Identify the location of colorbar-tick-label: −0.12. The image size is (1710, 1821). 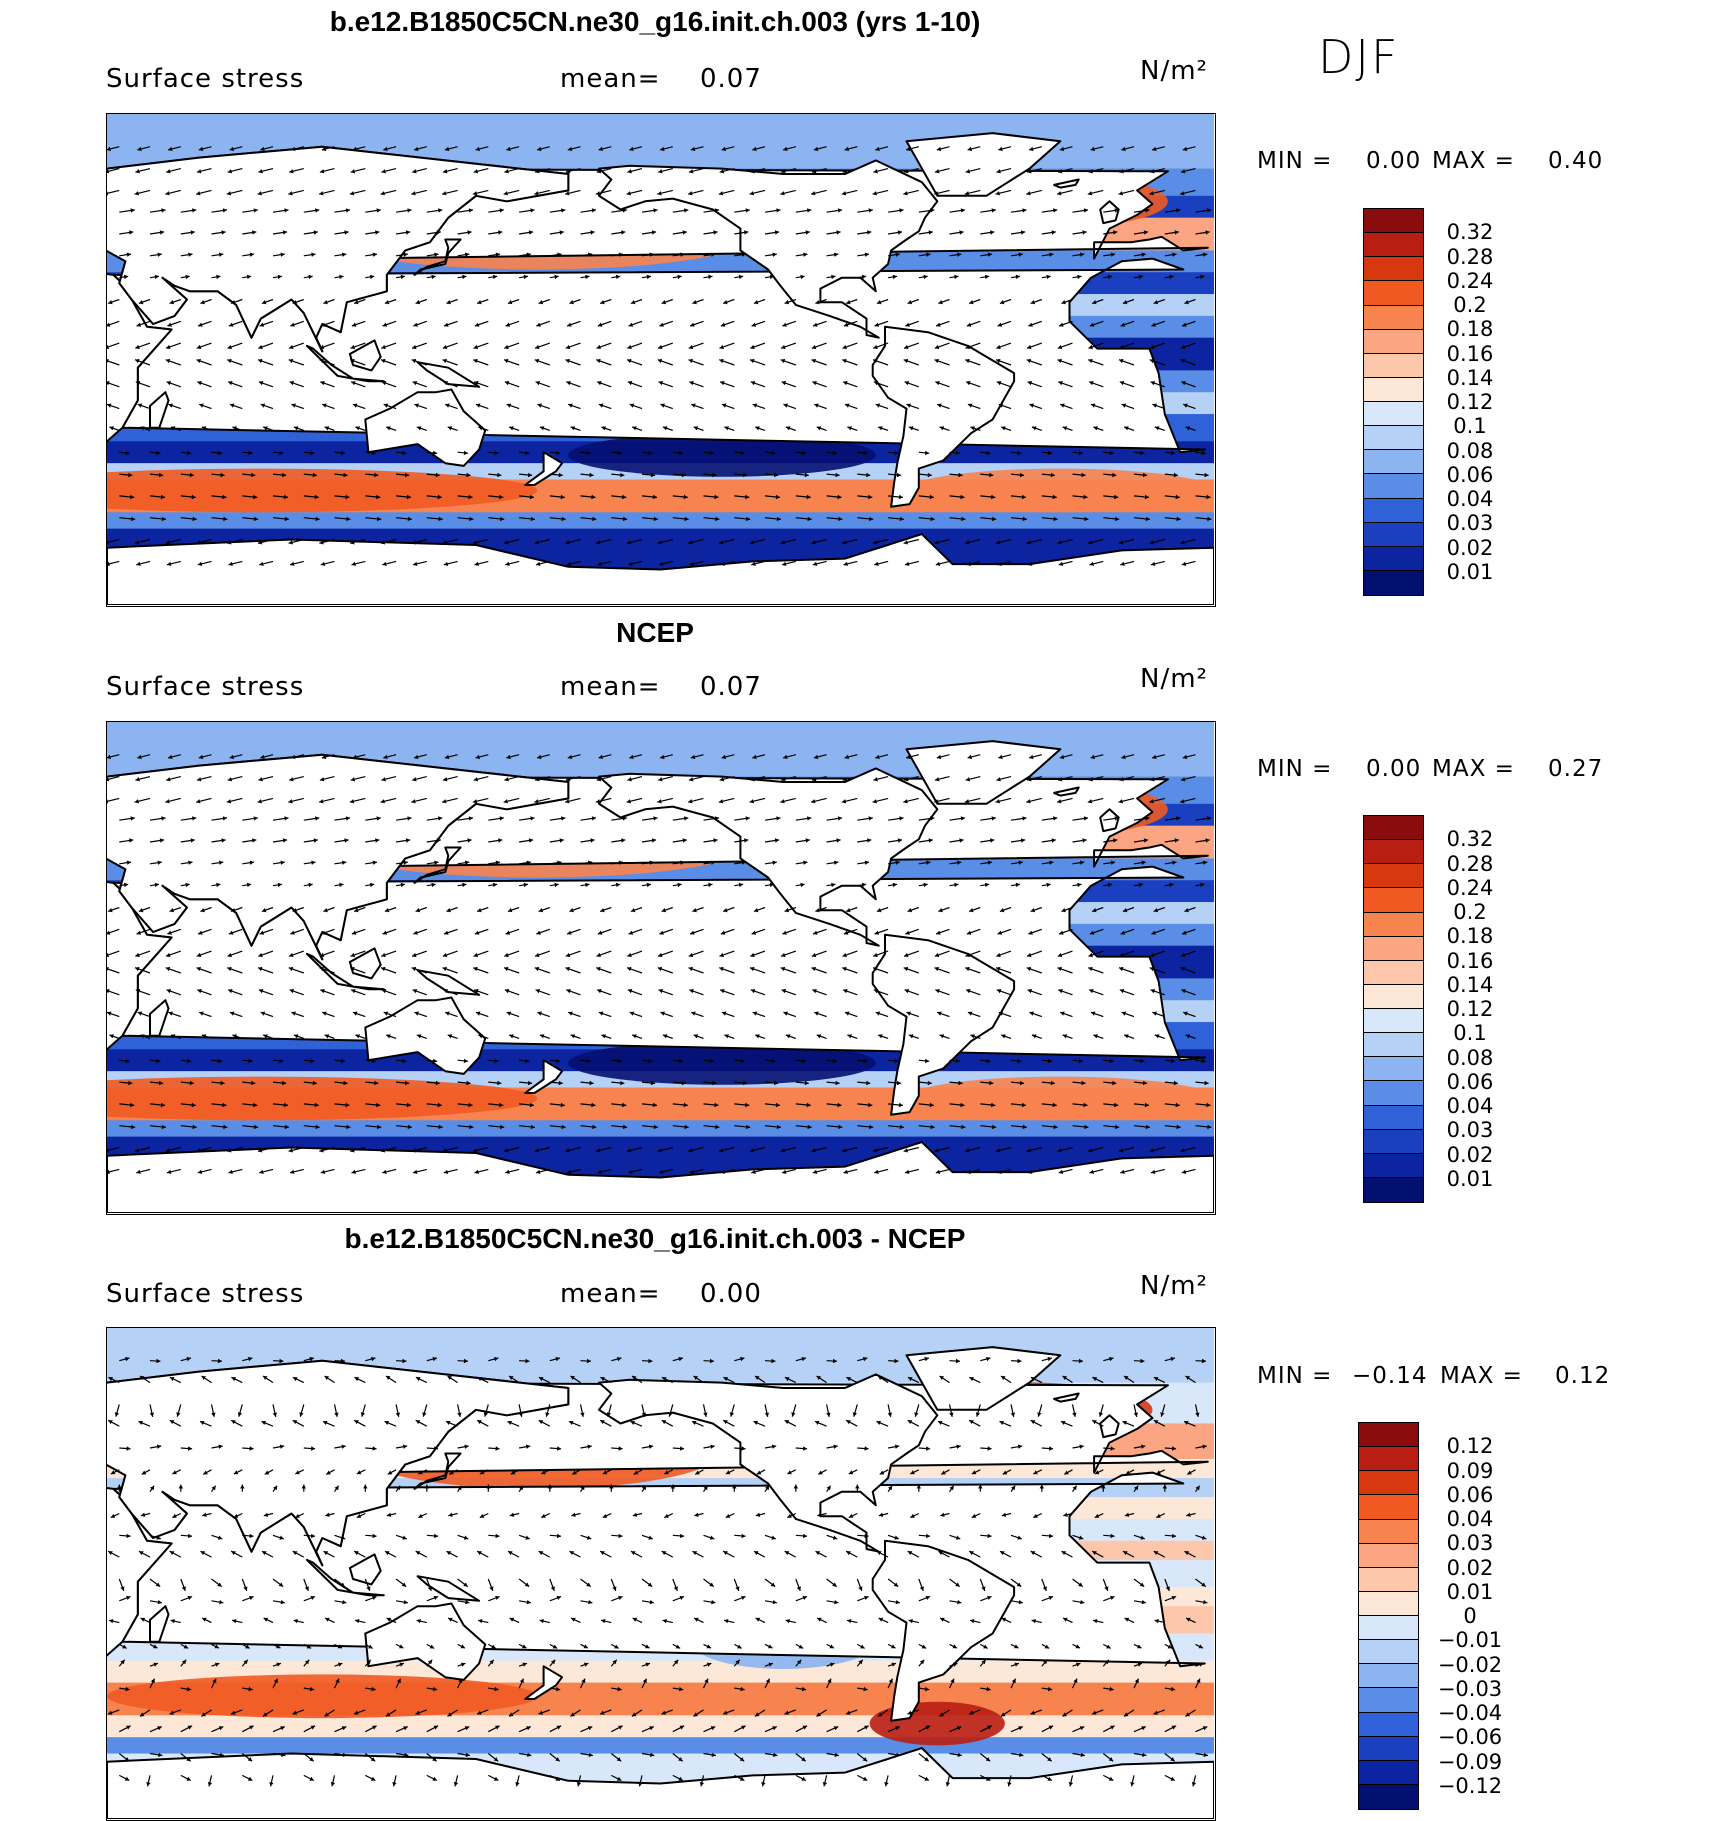
(1470, 1786).